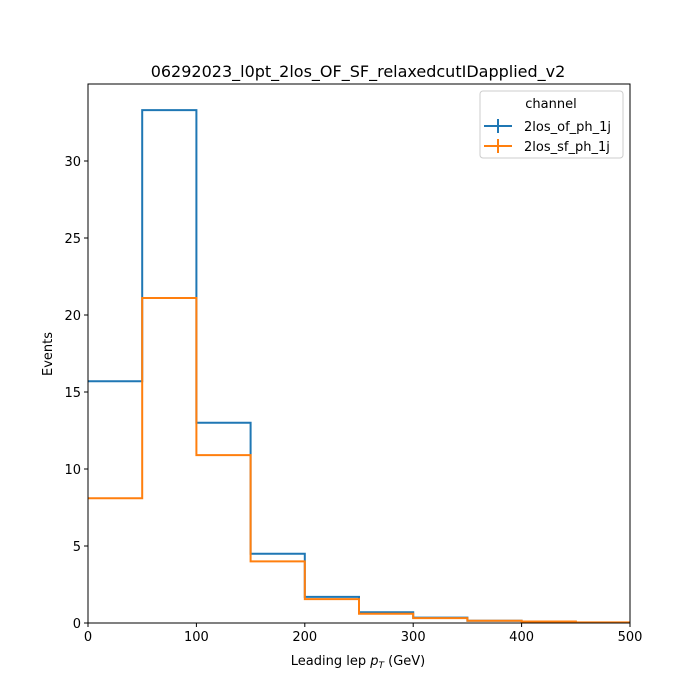 This screenshot has height=700, width=700. I want to click on legend-title: channel, so click(550, 104).